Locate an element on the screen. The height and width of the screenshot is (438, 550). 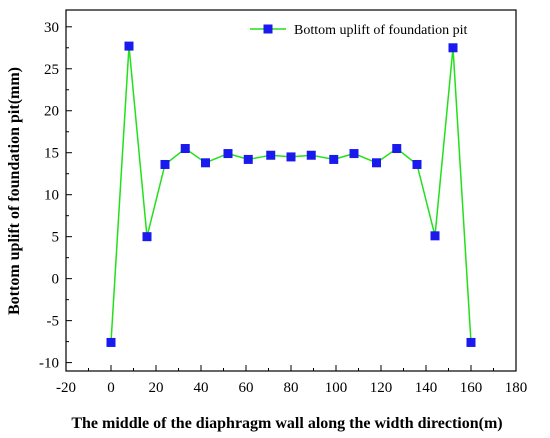
y-tick-label: 15 is located at coordinates (51, 154).